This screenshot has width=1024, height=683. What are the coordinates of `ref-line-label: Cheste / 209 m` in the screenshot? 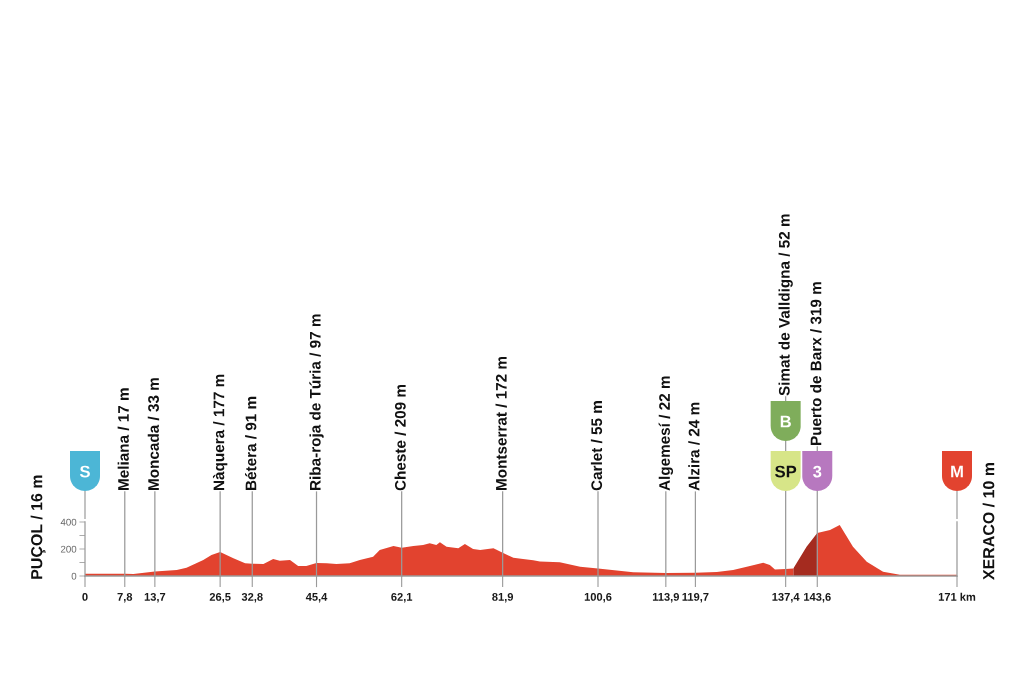 It's located at (400, 437).